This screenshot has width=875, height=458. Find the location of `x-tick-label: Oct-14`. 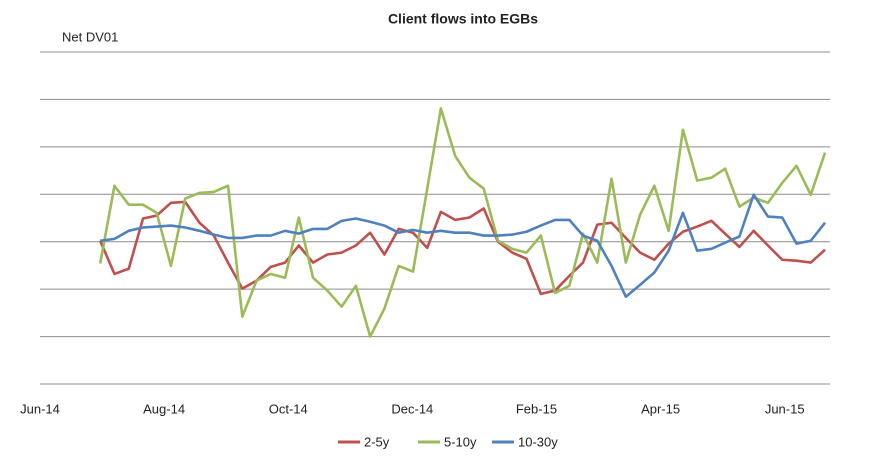

x-tick-label: Oct-14 is located at coordinates (288, 408).